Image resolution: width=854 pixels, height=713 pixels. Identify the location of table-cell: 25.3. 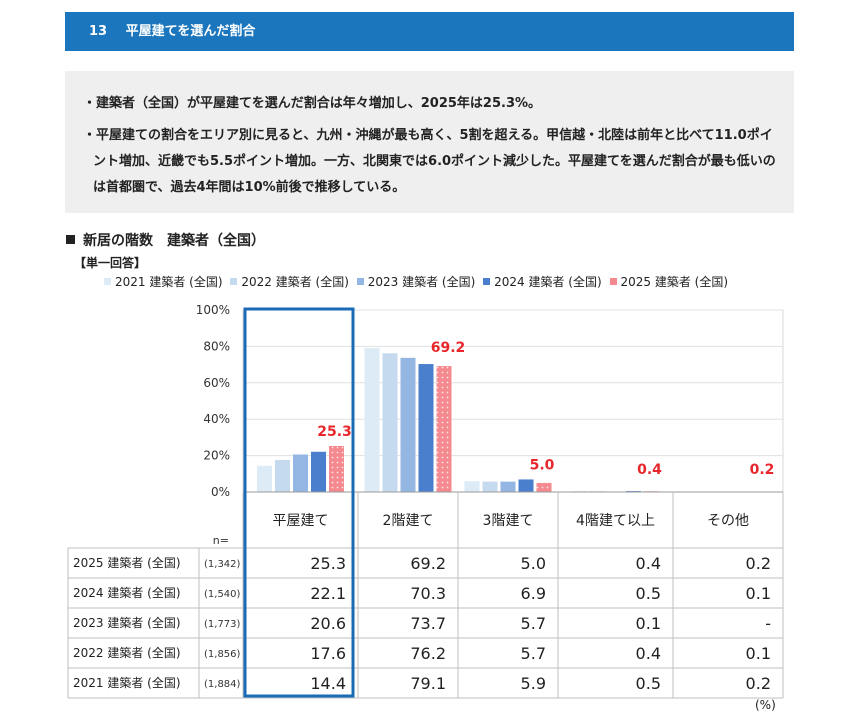
(328, 563).